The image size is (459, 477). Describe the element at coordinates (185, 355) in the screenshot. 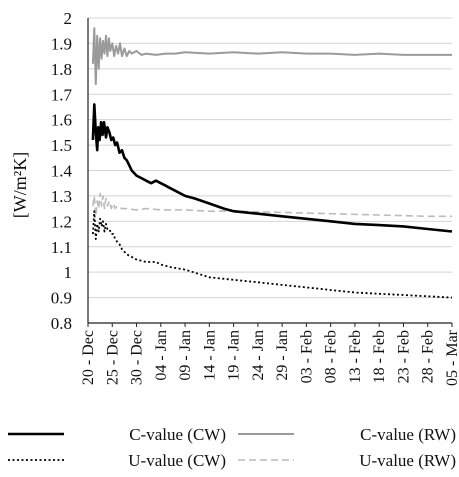

I see `x-tick-label: 09 - Jan` at that location.